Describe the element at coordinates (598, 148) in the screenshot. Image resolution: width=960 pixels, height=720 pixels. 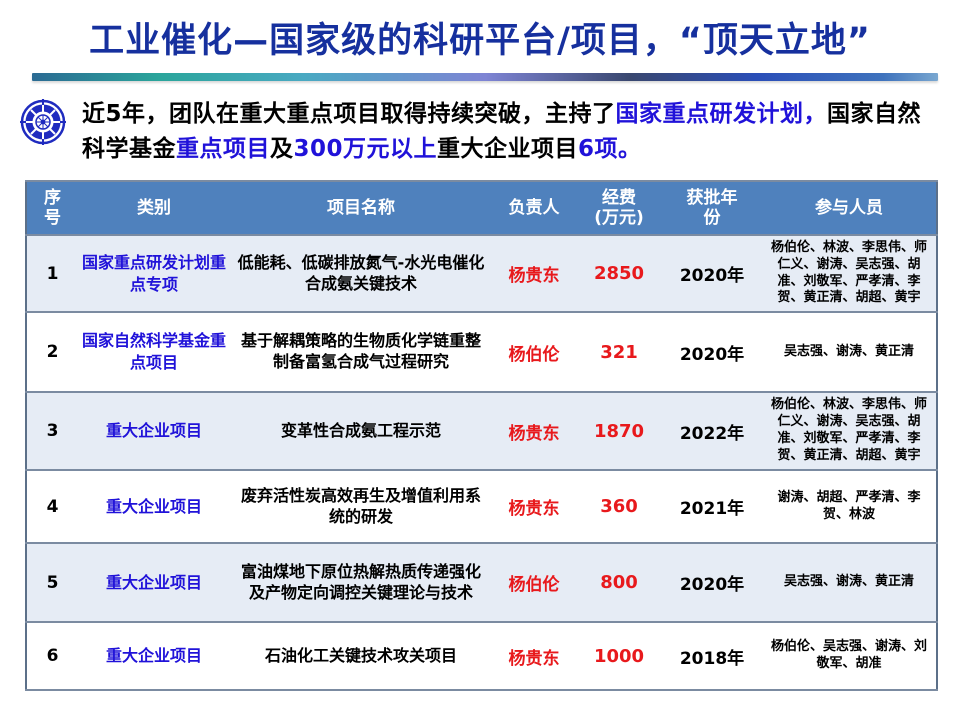
I see `intro-text-segment: 6项` at that location.